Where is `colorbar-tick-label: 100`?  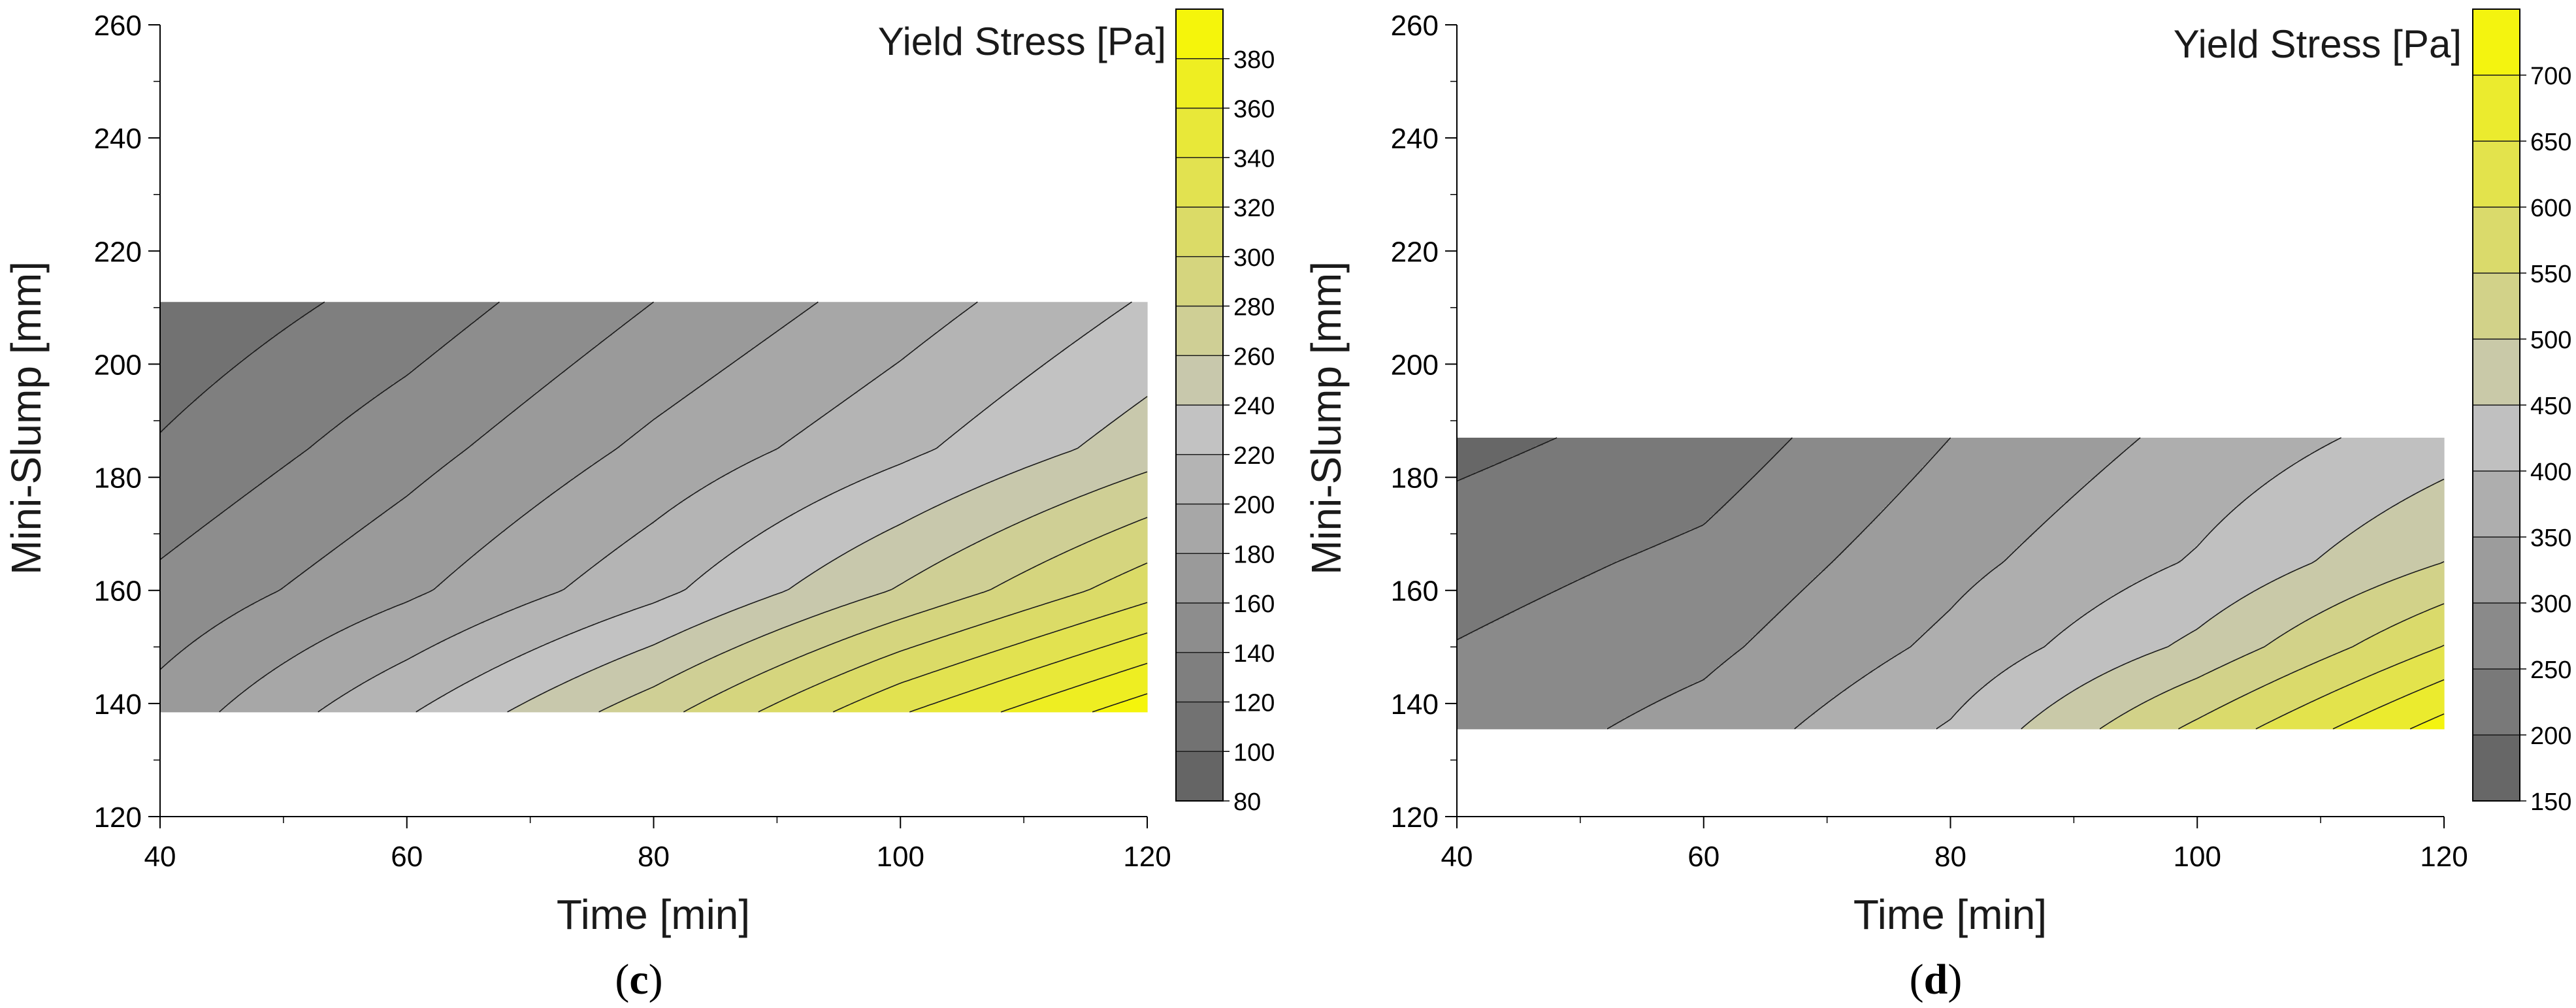
colorbar-tick-label: 100 is located at coordinates (1254, 752).